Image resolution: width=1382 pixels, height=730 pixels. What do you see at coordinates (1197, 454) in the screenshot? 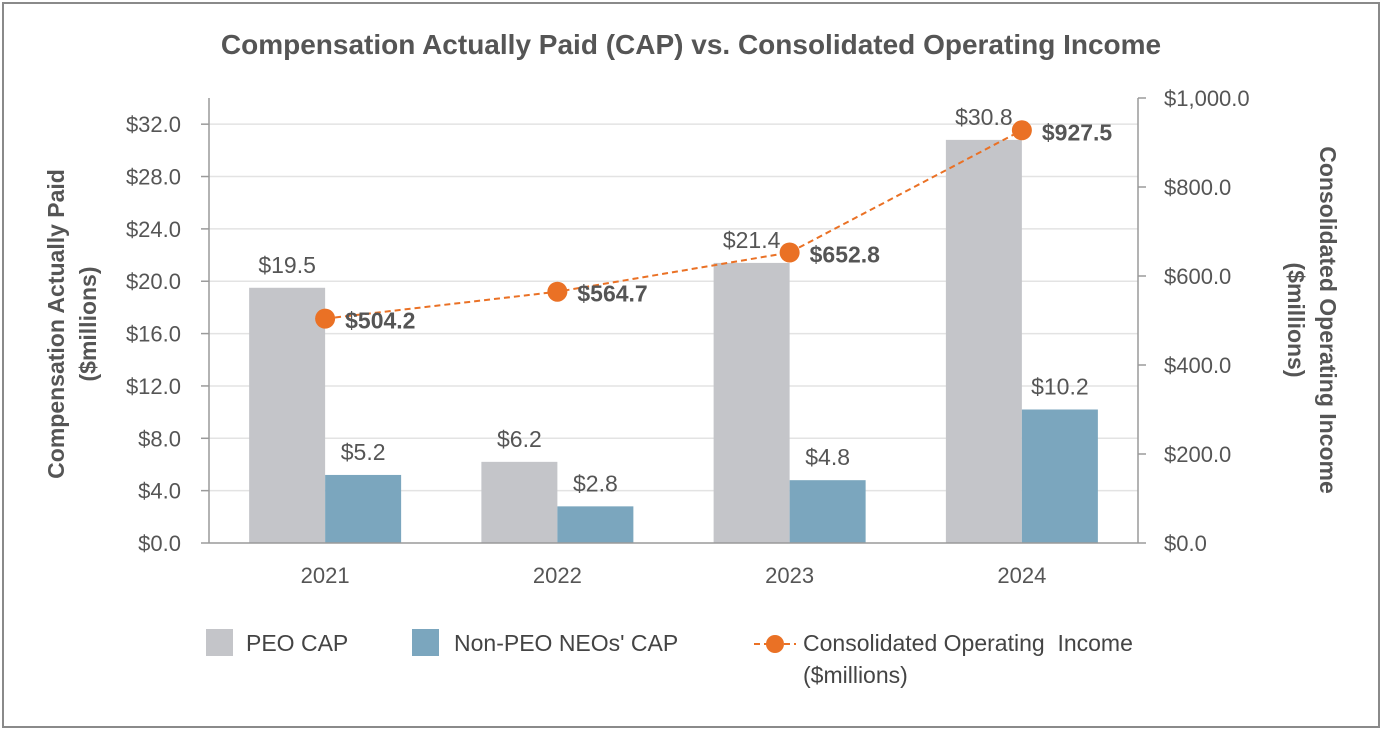
I see `right-tick-label: $200.0` at bounding box center [1197, 454].